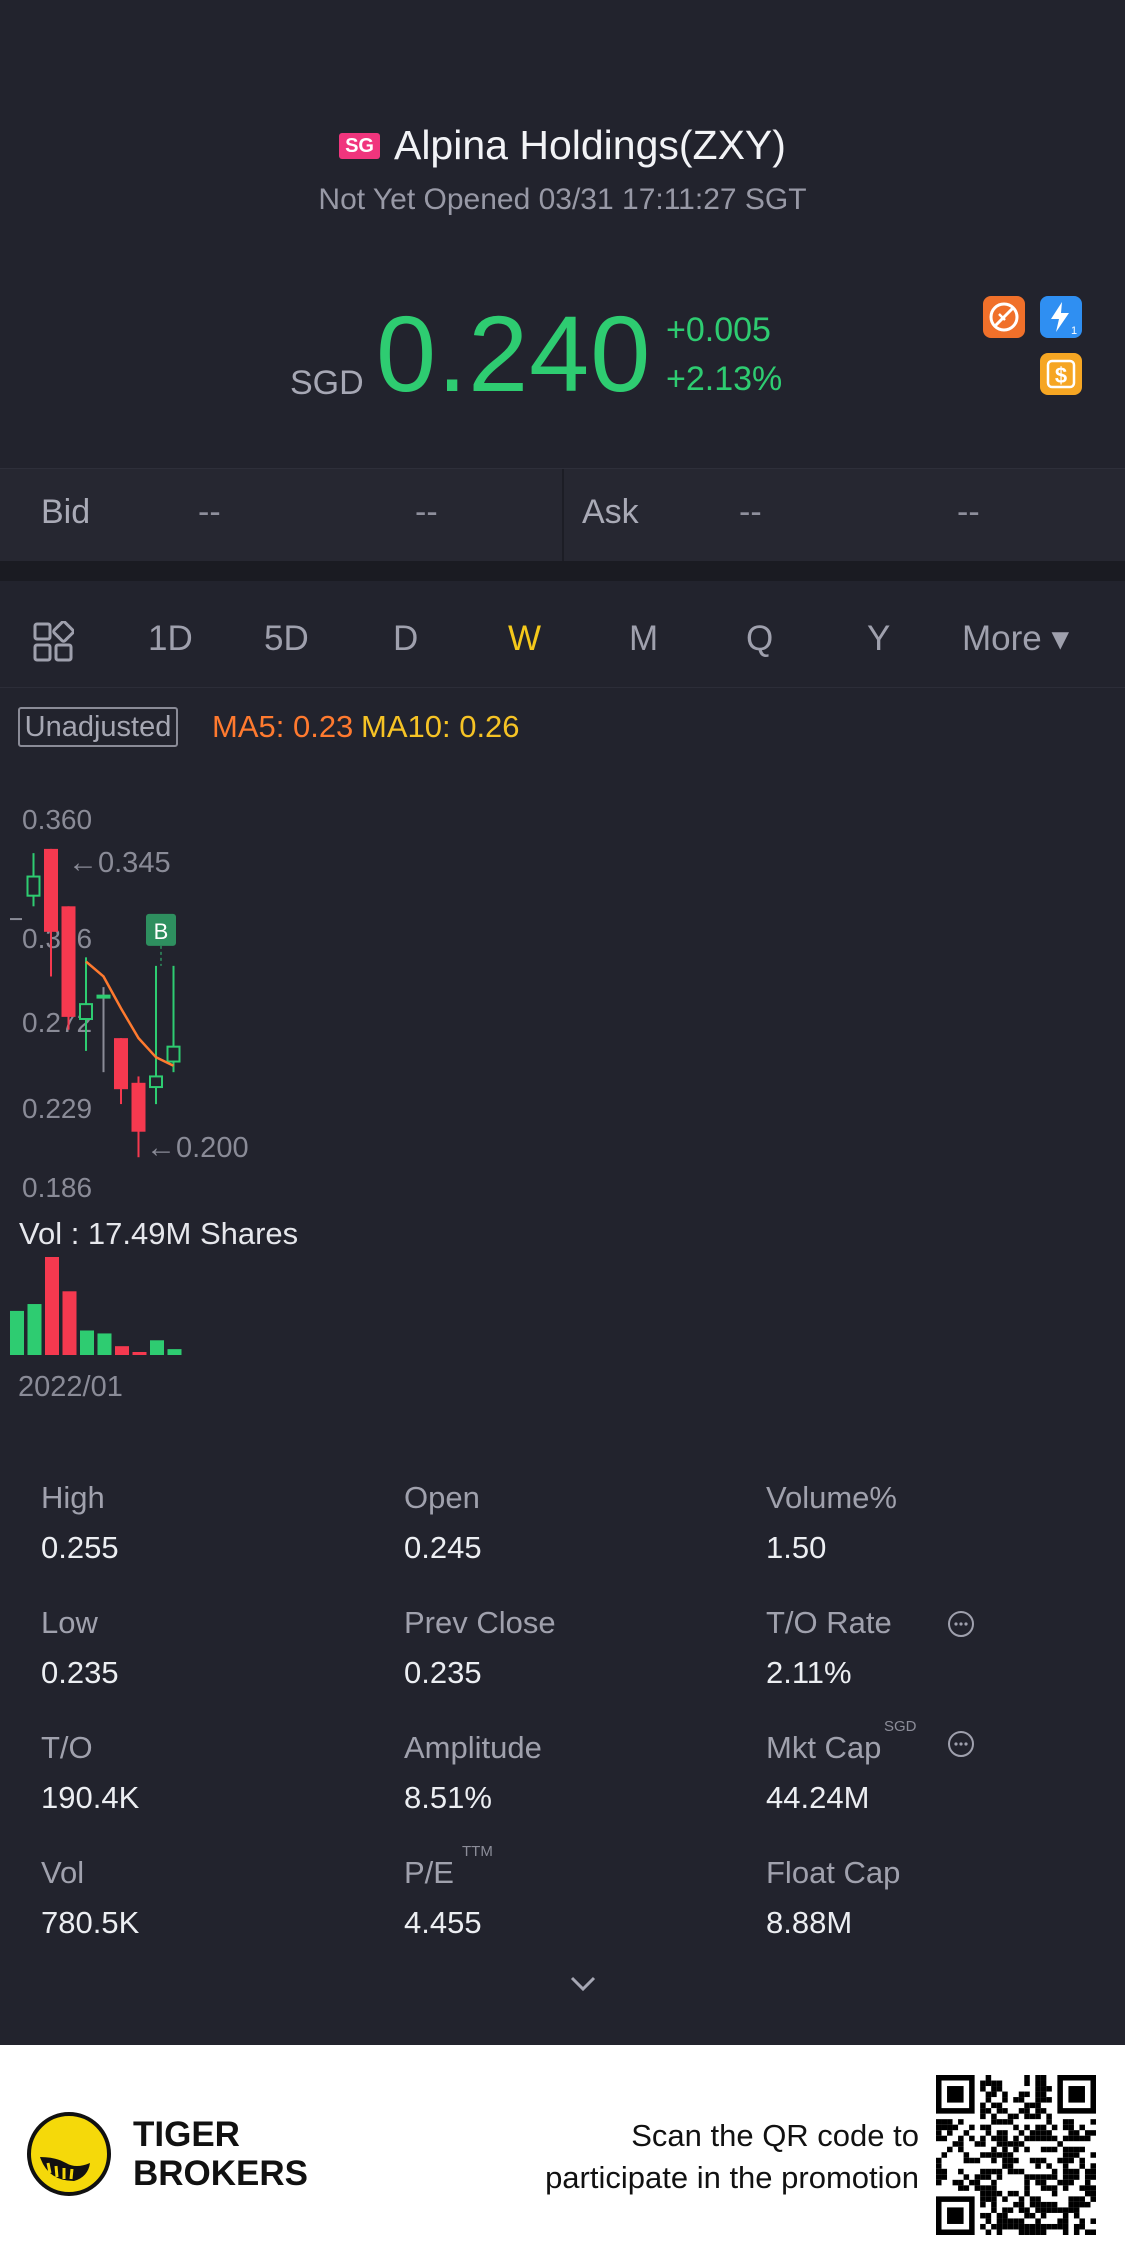 Image resolution: width=1125 pixels, height=2263 pixels. Describe the element at coordinates (968, 512) in the screenshot. I see `ask-size: --` at that location.